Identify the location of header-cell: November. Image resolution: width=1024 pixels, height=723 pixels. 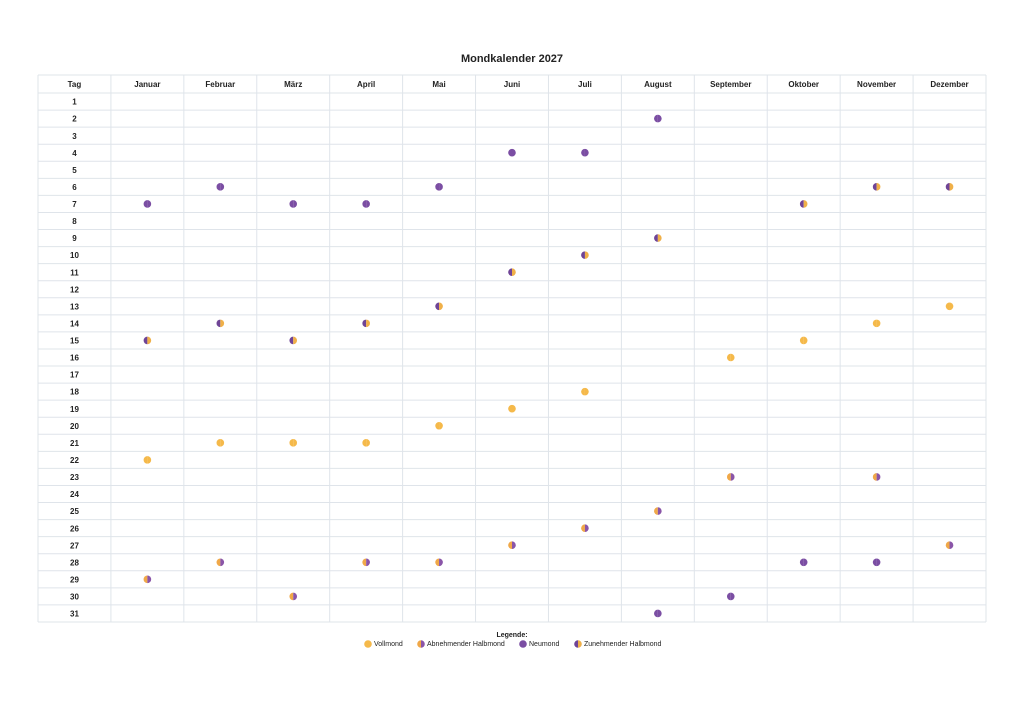
(876, 84).